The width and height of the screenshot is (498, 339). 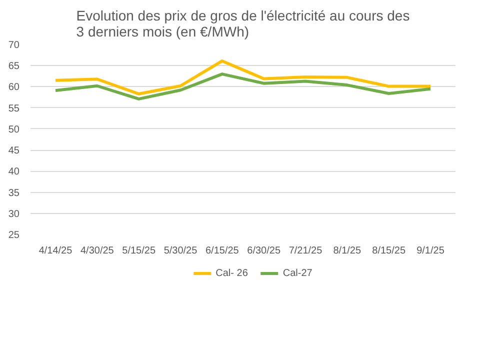 I want to click on y-tick-label: 30, so click(x=14, y=214).